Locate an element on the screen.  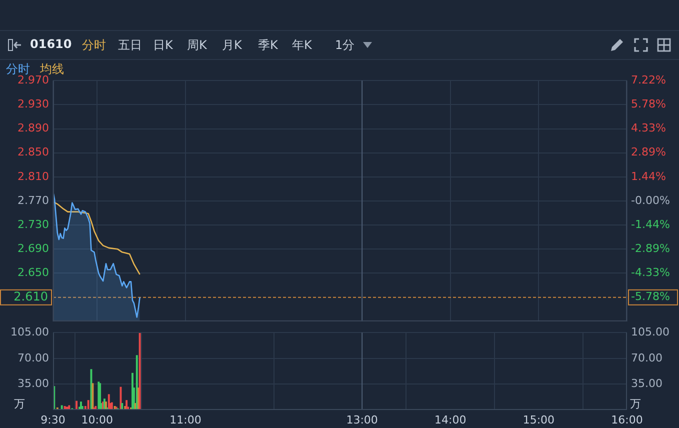
x-tick-label: 11:00 is located at coordinates (186, 419).